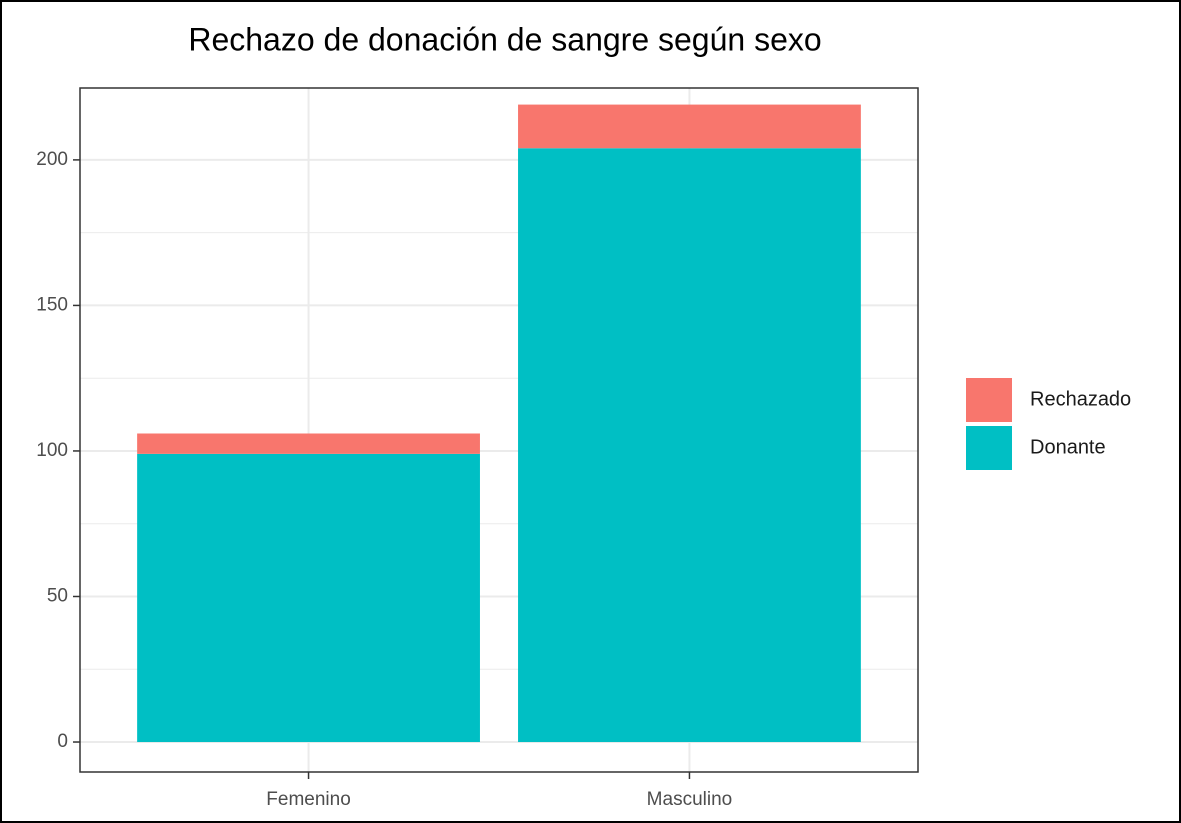 This screenshot has height=823, width=1181. What do you see at coordinates (690, 799) in the screenshot?
I see `x-tick-label: Masculino` at bounding box center [690, 799].